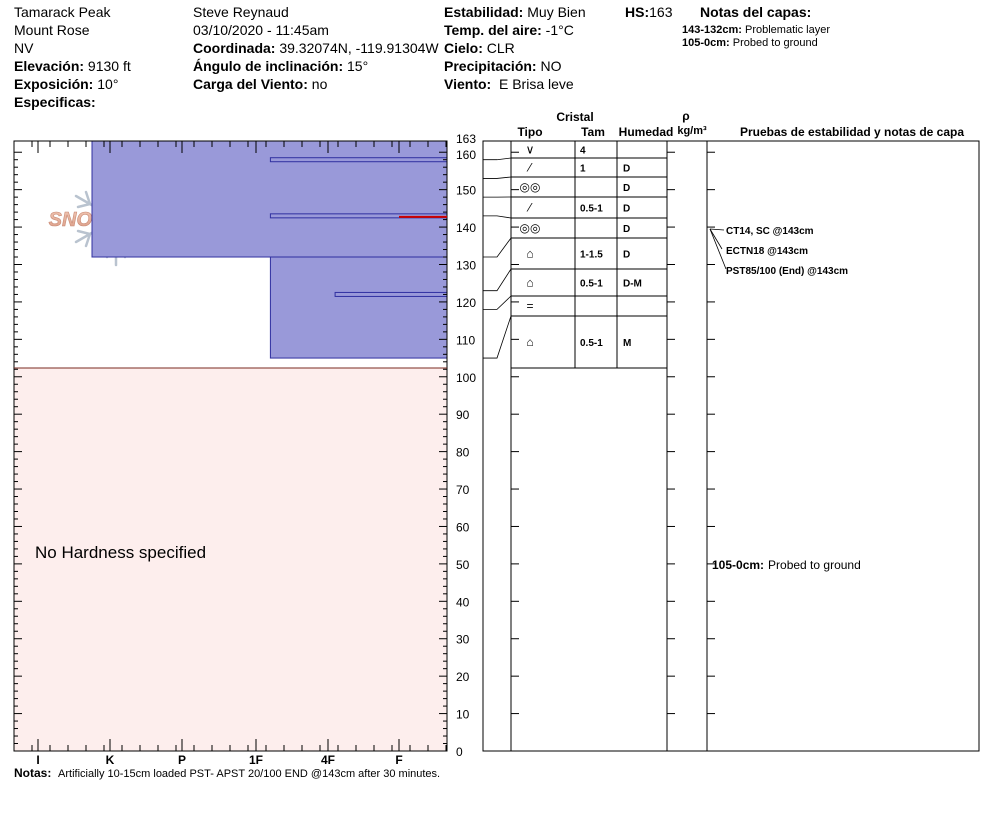 The image size is (994, 840). Describe the element at coordinates (463, 602) in the screenshot. I see `height-tick-label: 40` at that location.